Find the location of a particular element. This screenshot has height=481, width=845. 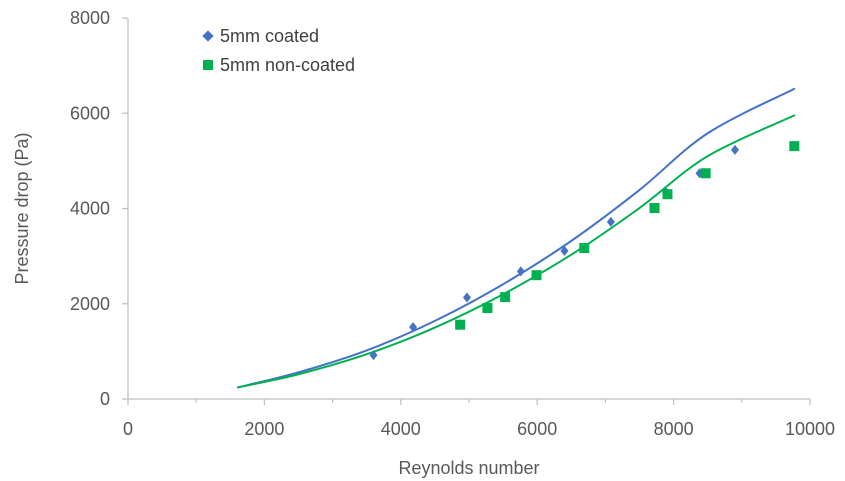

legend-item-coated: 5mm coated is located at coordinates (260, 36).